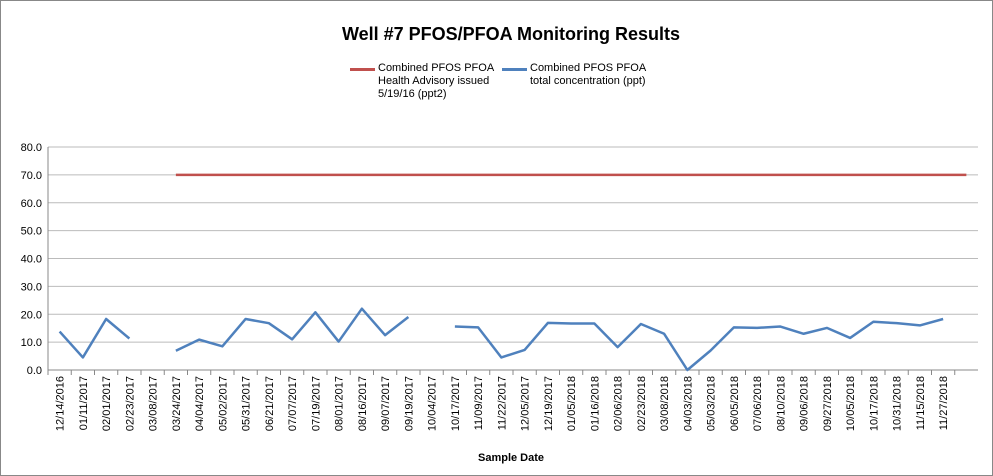 Image resolution: width=993 pixels, height=476 pixels. Describe the element at coordinates (31, 260) in the screenshot. I see `y-tick-label: 40.0` at that location.